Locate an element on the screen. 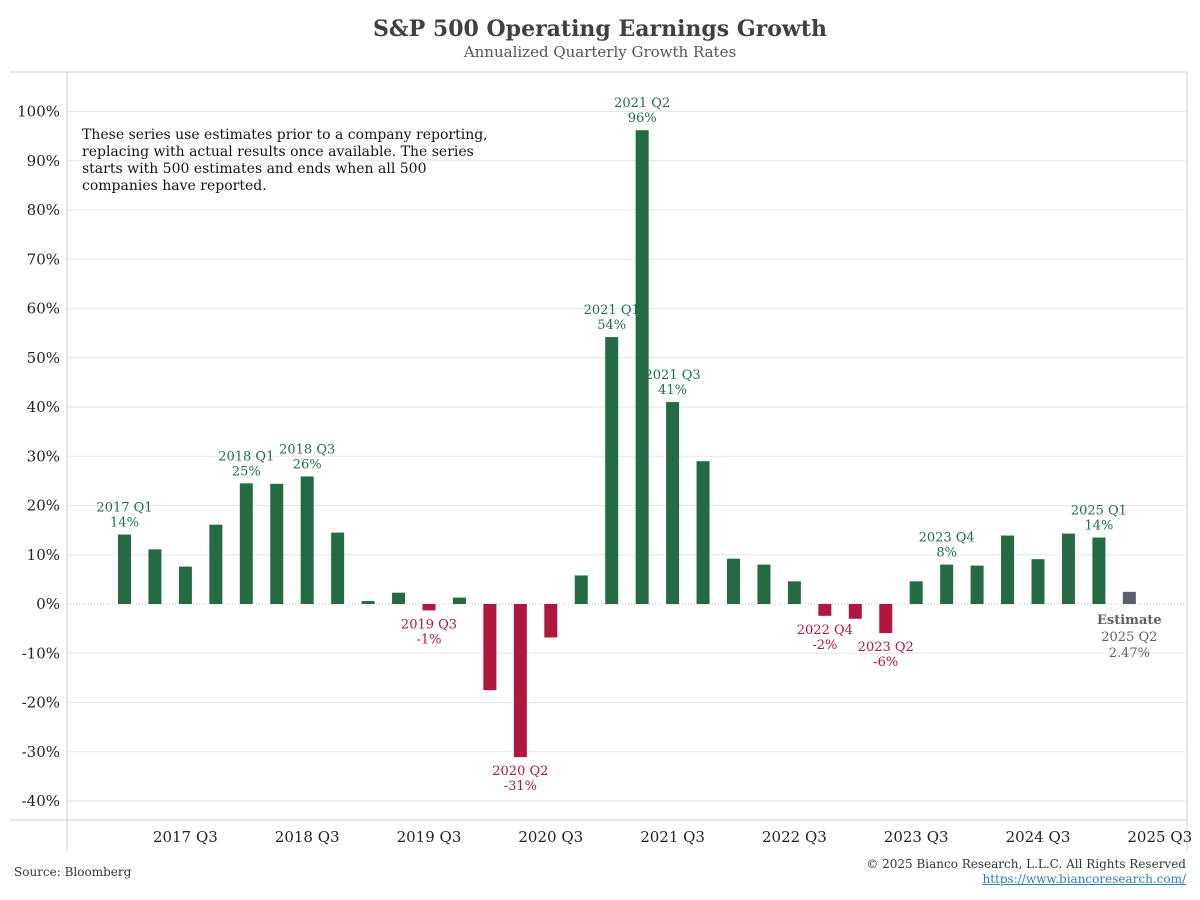 This screenshot has height=900, width=1200. y-tick-label: -10% is located at coordinates (41, 653).